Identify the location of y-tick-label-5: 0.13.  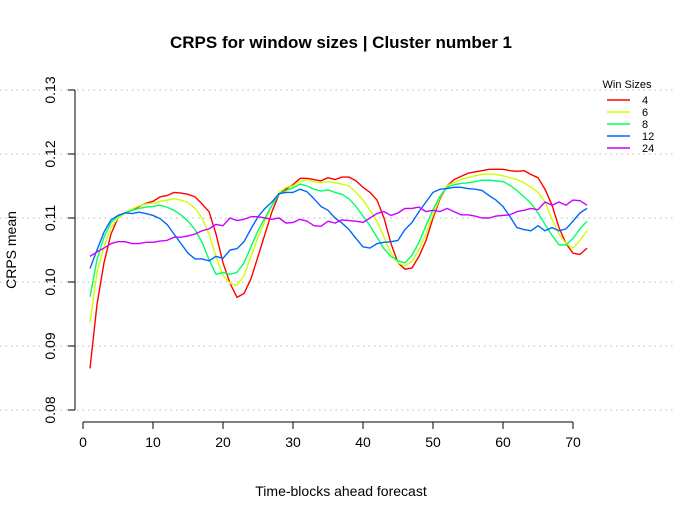
(50, 89).